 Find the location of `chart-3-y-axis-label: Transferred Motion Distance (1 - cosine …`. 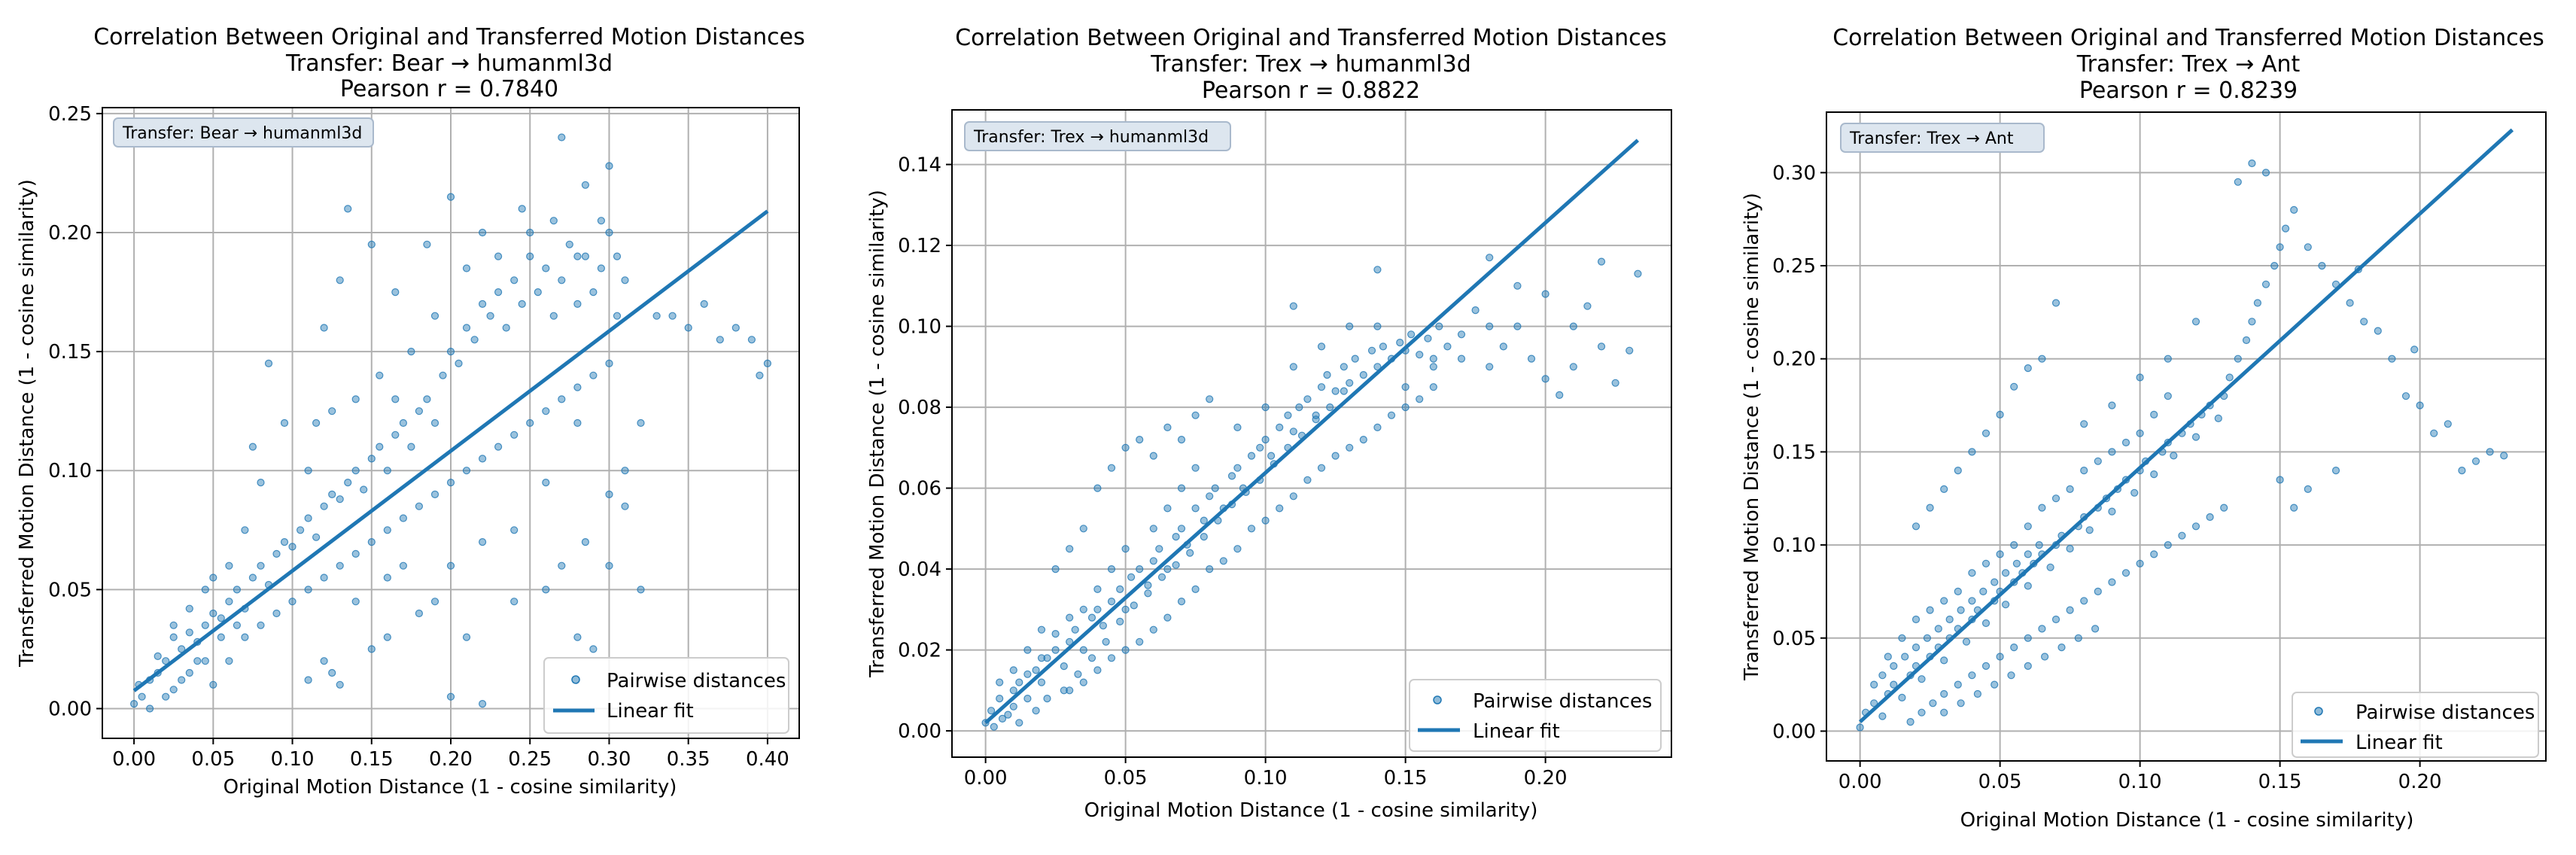

chart-3-y-axis-label: Transferred Motion Distance (1 - cosine … is located at coordinates (1752, 437).